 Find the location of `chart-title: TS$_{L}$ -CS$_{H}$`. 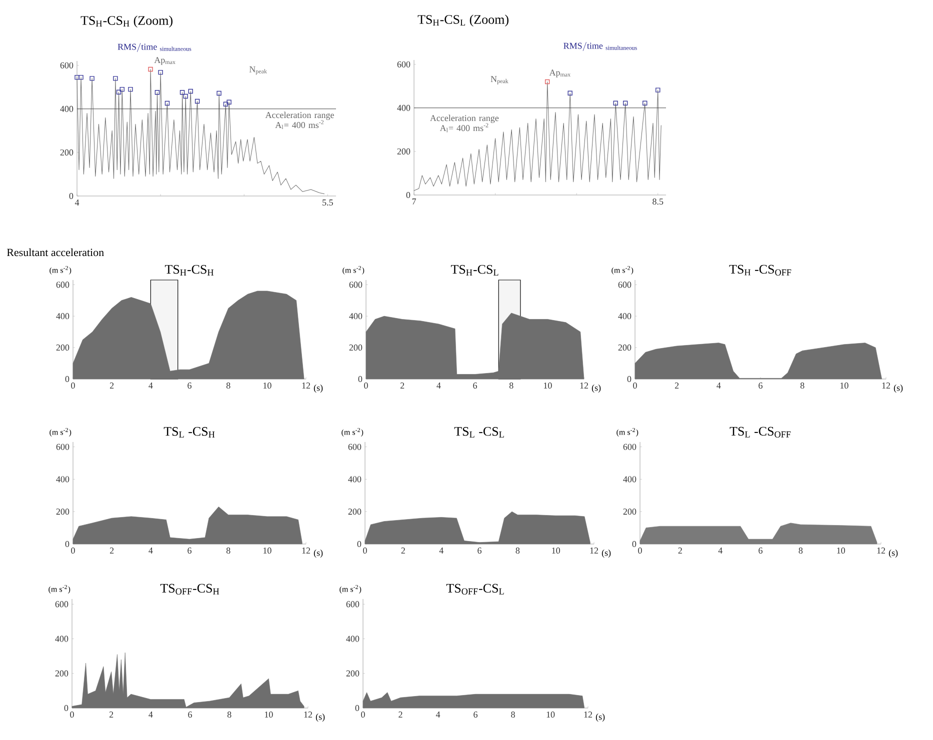

chart-title: TS$_{L}$ -CS$_{H}$ is located at coordinates (189, 432).